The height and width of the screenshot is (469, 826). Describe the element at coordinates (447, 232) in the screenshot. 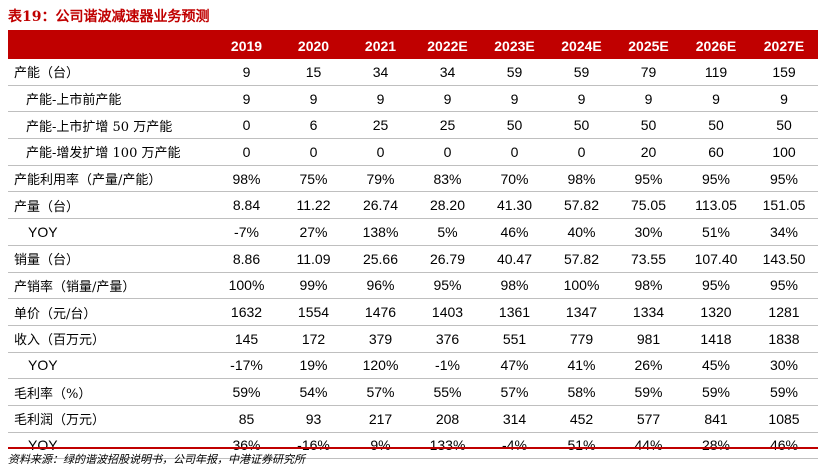

I see `table-cell: 5%` at that location.